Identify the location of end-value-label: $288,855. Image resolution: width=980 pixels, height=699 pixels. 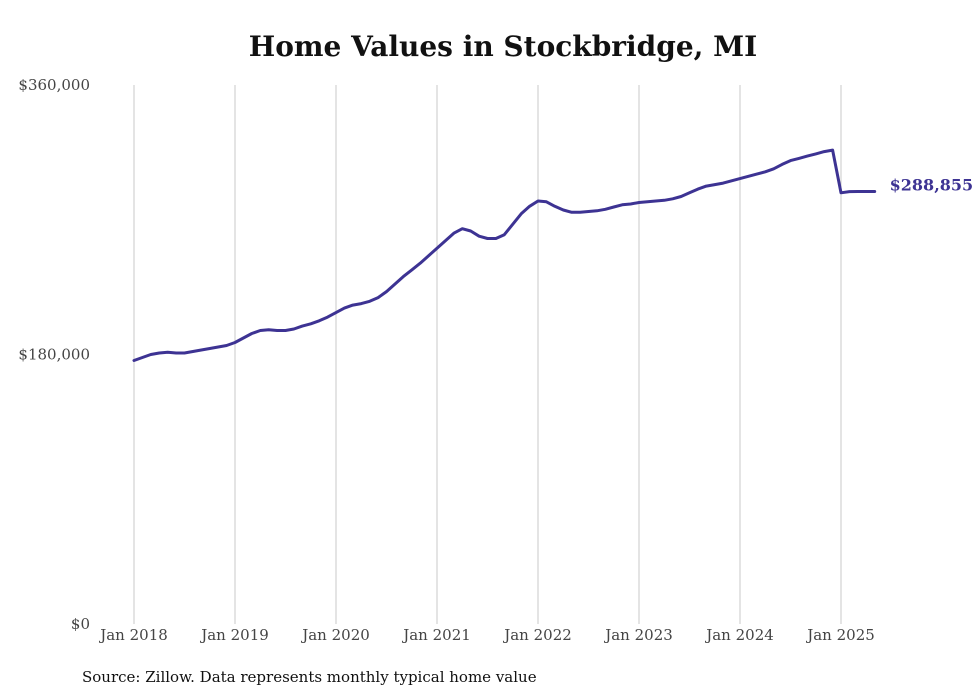
(932, 185).